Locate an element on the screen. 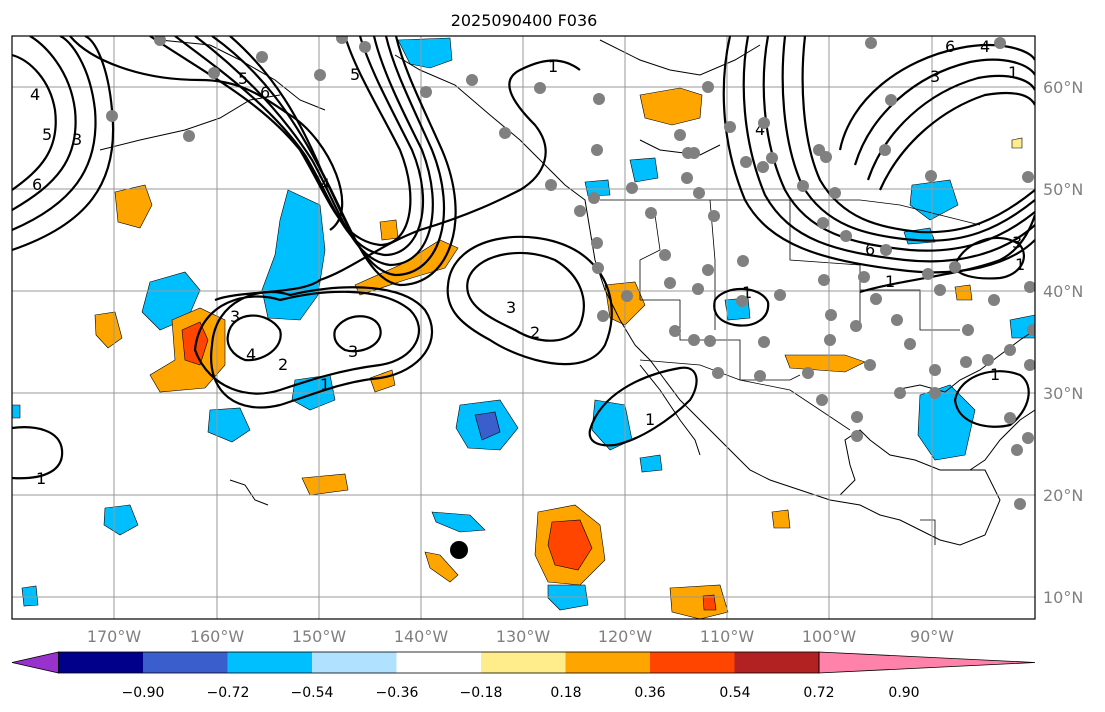  colorbar-tick: 0.36 is located at coordinates (649, 693).